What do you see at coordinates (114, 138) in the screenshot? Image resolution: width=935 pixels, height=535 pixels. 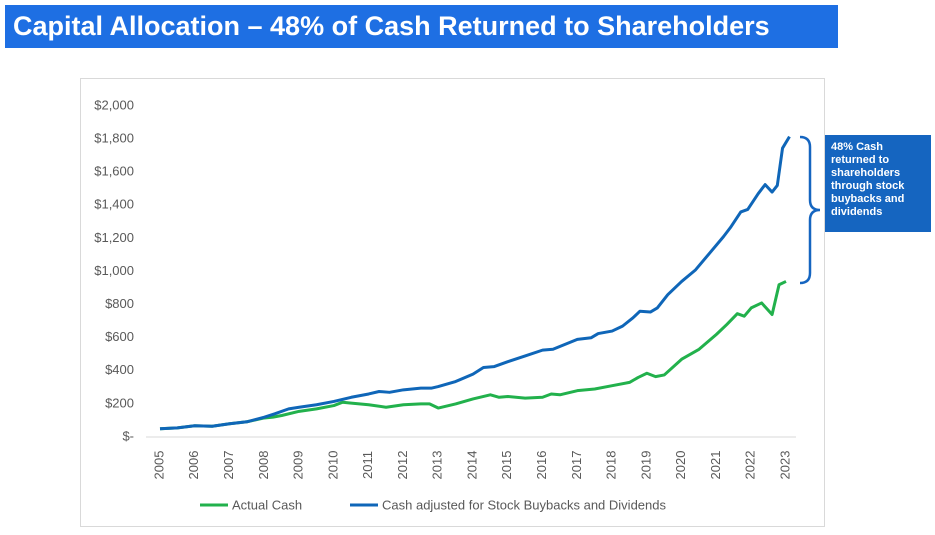 I see `y-tick-label: $1,800` at bounding box center [114, 138].